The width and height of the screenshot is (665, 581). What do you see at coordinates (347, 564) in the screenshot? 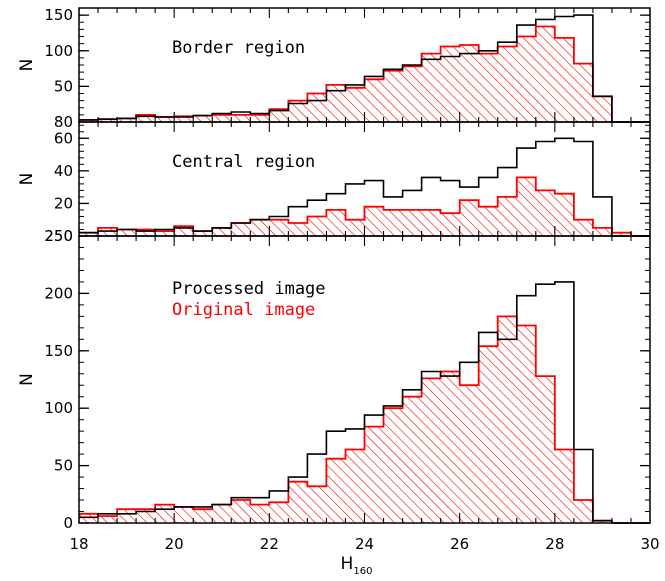
I see `x-axis-title-main: H` at bounding box center [347, 564].